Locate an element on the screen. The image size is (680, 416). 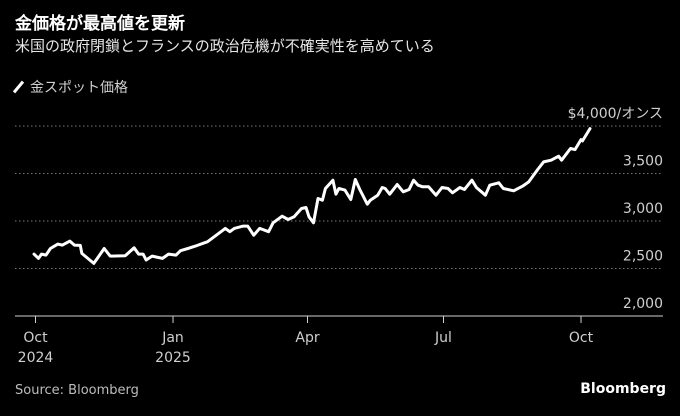
bloomberg-logo: Bloomberg is located at coordinates (623, 389).